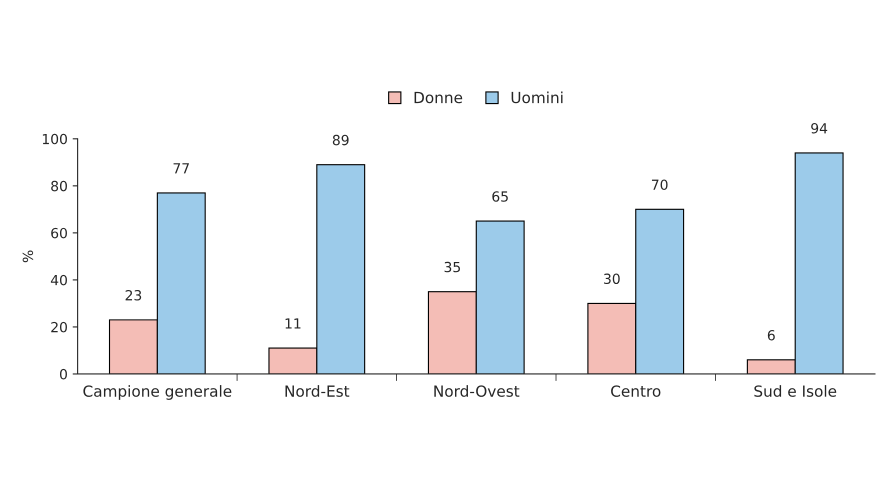 Image resolution: width=882 pixels, height=477 pixels. What do you see at coordinates (537, 97) in the screenshot?
I see `legend-label: Uomini` at bounding box center [537, 97].